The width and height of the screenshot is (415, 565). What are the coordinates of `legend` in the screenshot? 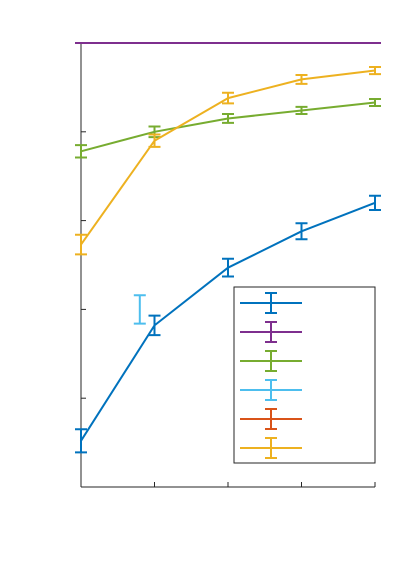 It's located at (304, 375).